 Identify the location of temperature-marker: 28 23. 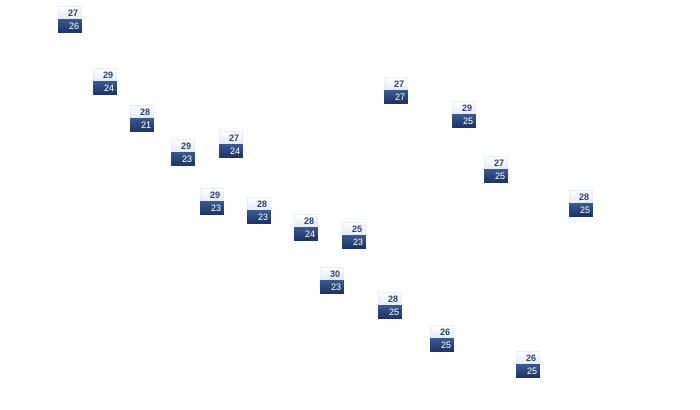
(259, 210).